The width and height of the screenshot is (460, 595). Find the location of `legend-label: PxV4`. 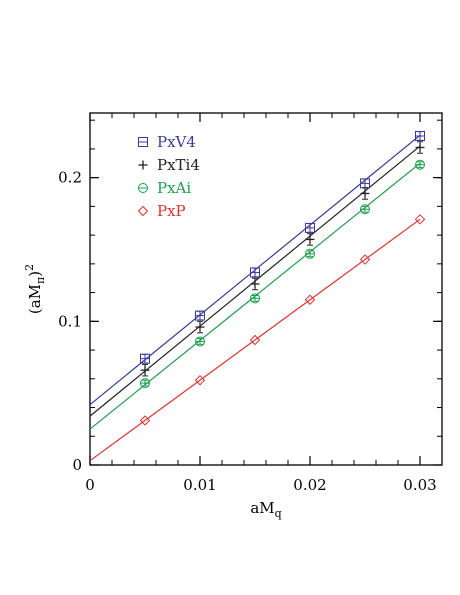

legend-label: PxV4 is located at coordinates (176, 142).